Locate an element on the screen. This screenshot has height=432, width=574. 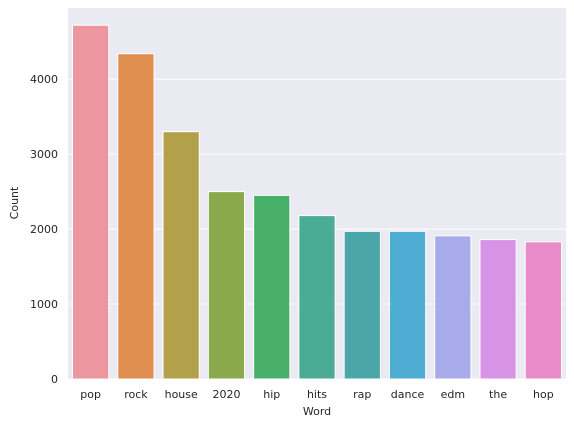
x-tick-label: rock is located at coordinates (136, 394).